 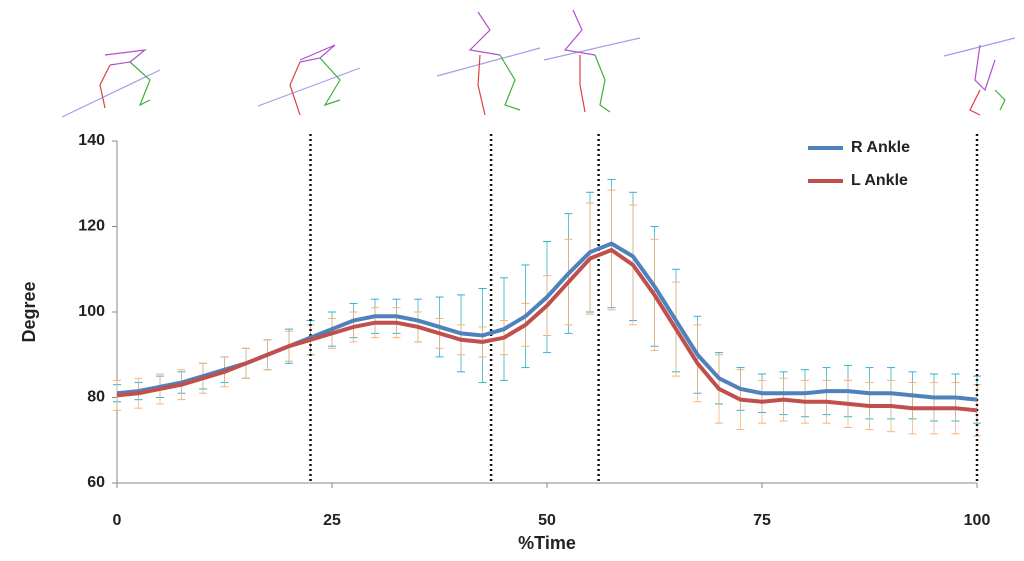 What do you see at coordinates (96, 397) in the screenshot?
I see `y-tick-label: 80` at bounding box center [96, 397].